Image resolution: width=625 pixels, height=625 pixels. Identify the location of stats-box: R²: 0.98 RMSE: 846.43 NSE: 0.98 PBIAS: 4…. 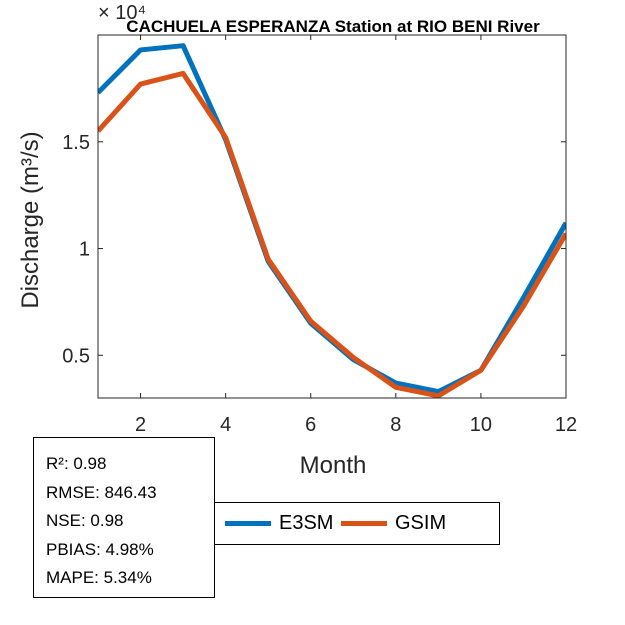
(124, 517).